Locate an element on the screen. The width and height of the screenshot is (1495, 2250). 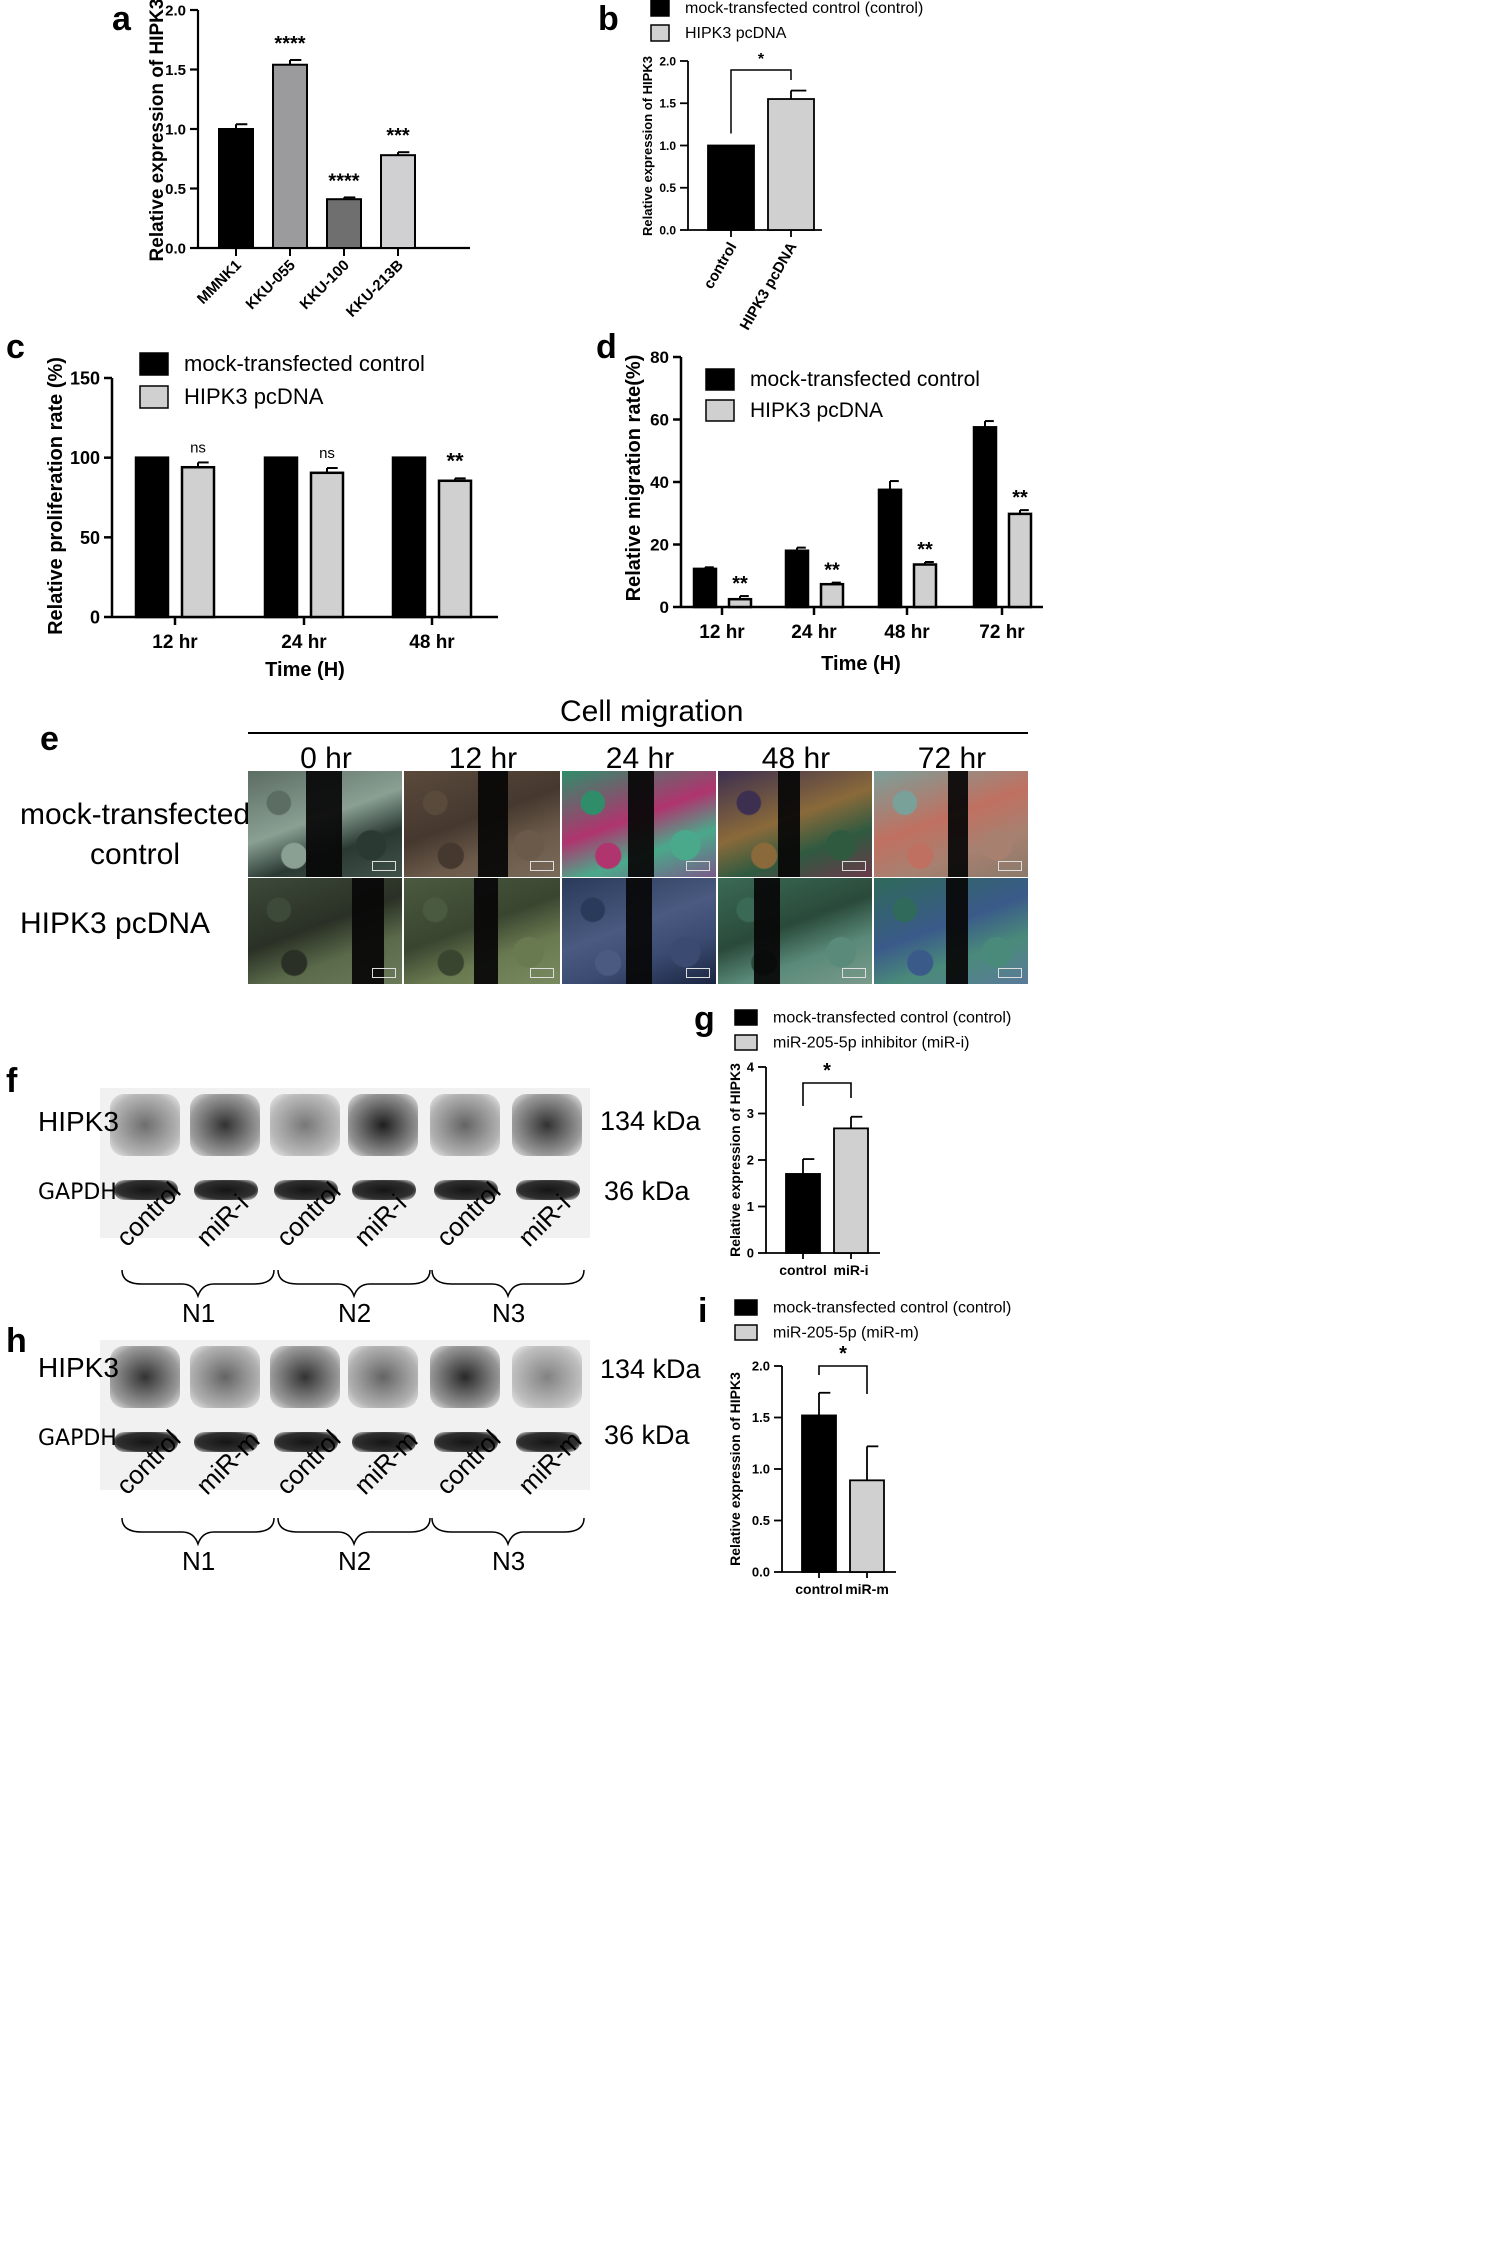
x-tick-label: KKU-100 is located at coordinates (325, 285).